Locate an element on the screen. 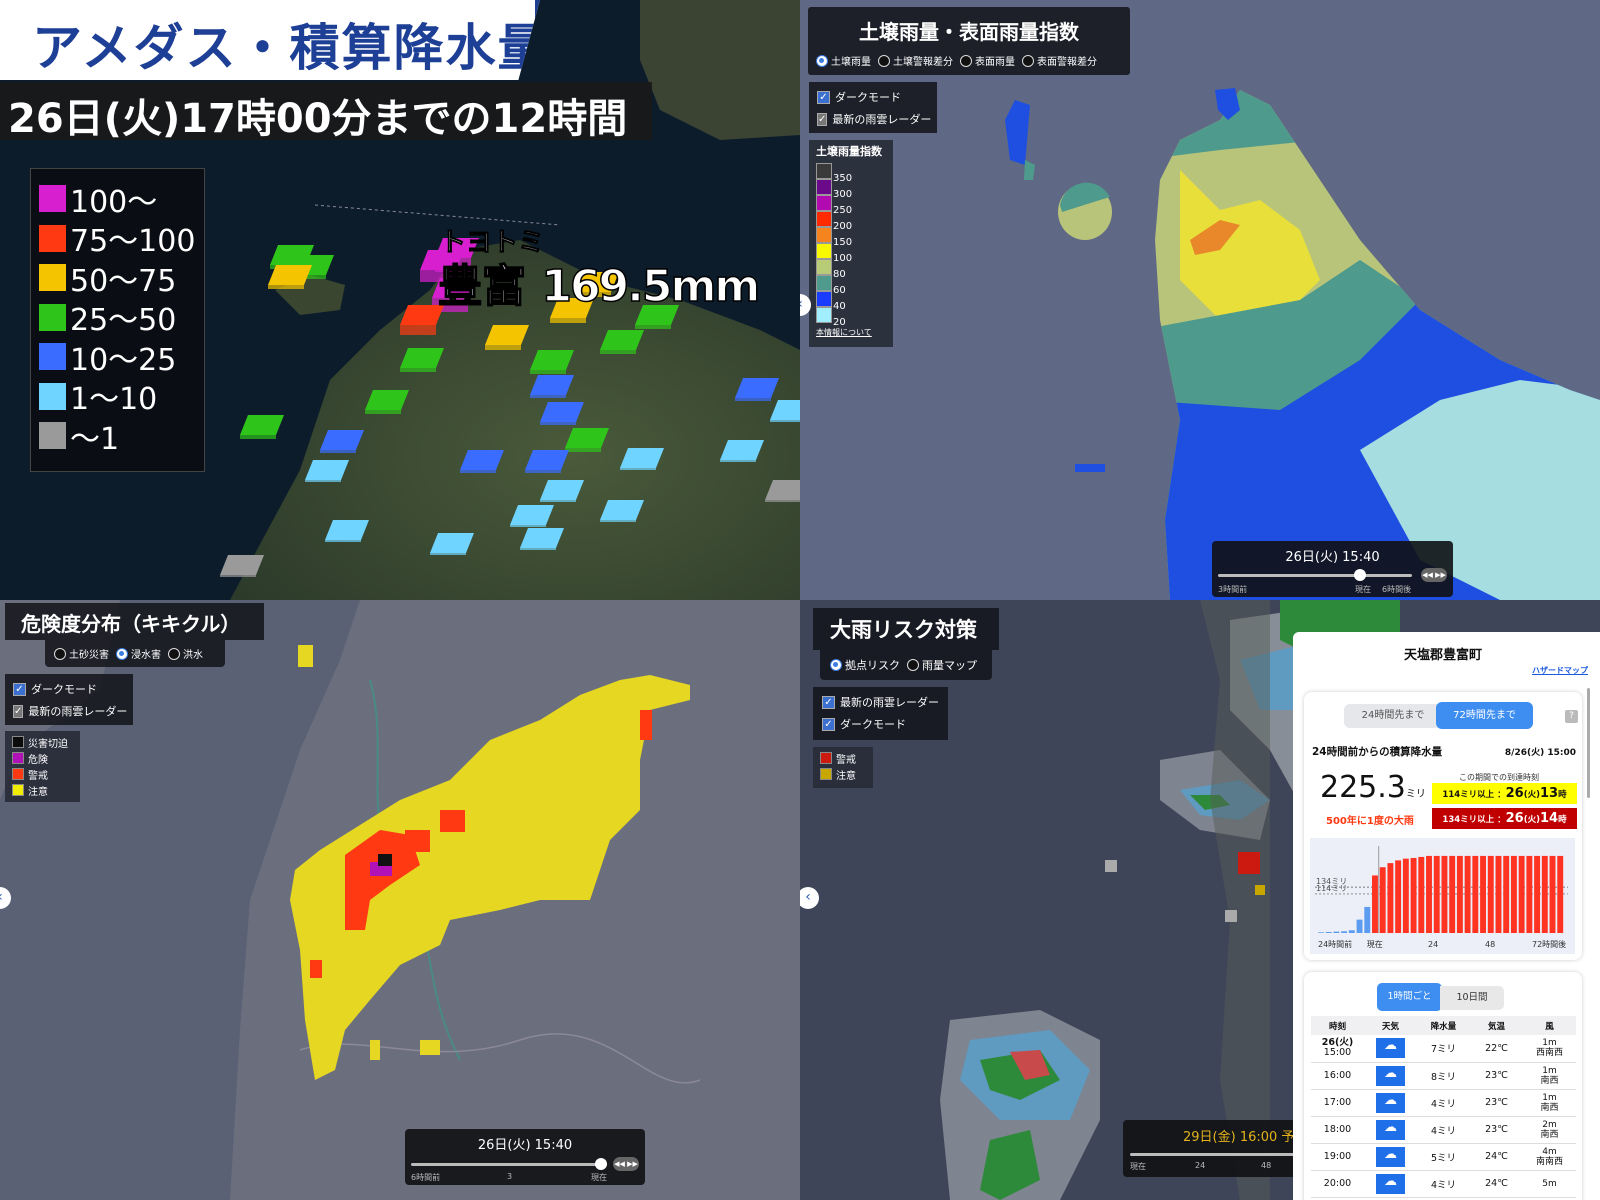 The width and height of the screenshot is (1600, 1200). legend-label: 10〜25 is located at coordinates (123, 360).